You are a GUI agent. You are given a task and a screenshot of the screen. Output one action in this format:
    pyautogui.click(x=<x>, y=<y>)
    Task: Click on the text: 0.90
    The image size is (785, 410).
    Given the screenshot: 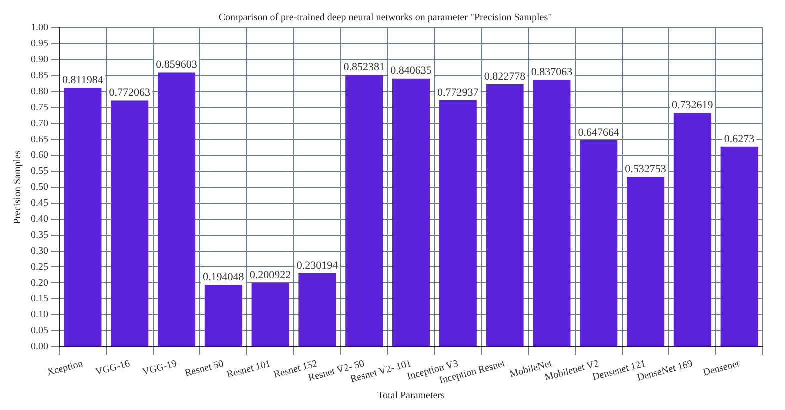 What is the action you would take?
    pyautogui.click(x=39, y=60)
    